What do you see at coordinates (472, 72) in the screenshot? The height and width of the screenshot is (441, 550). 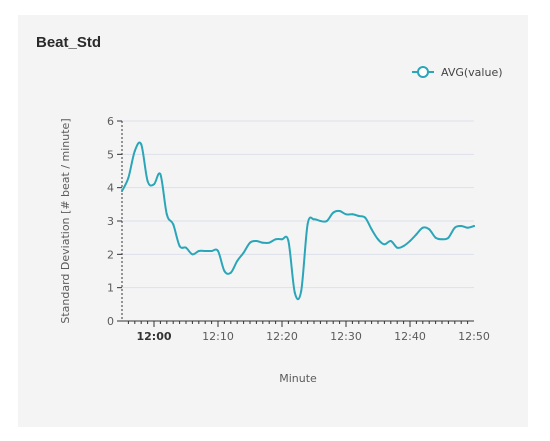 I see `legend-label: AVG(value)` at bounding box center [472, 72].